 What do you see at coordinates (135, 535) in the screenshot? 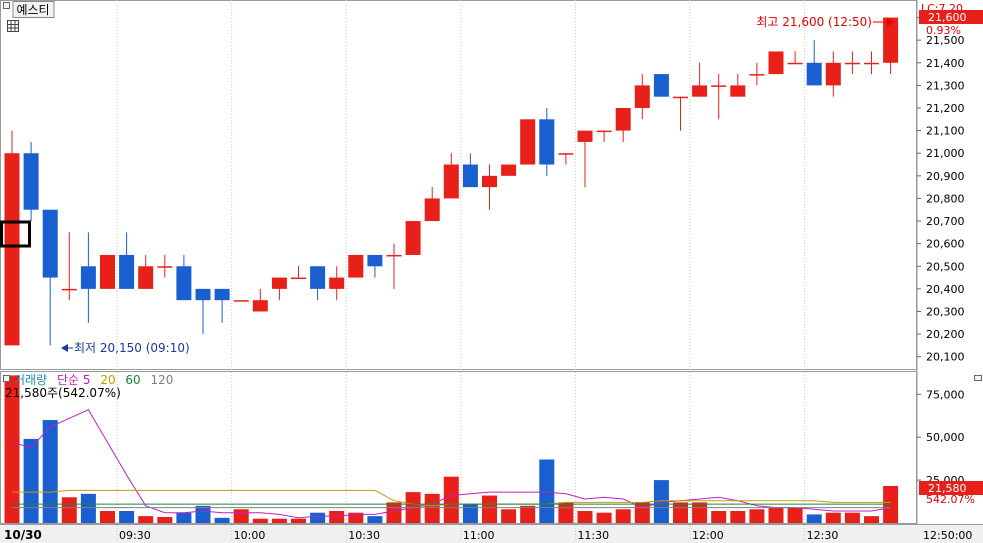
I see `time-tick-label: 09:30` at bounding box center [135, 535].